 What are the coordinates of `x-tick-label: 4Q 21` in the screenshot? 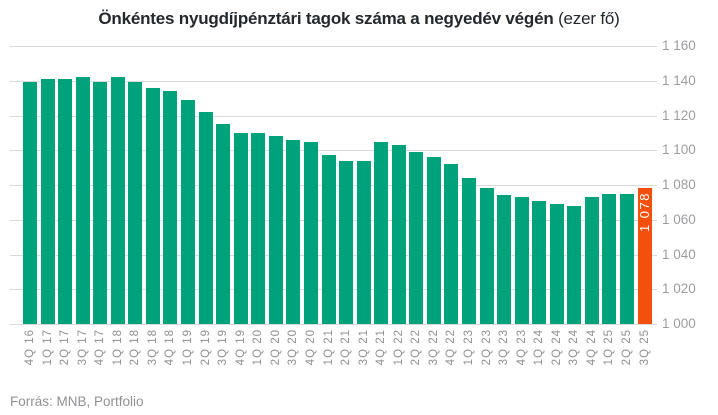 It's located at (381, 347).